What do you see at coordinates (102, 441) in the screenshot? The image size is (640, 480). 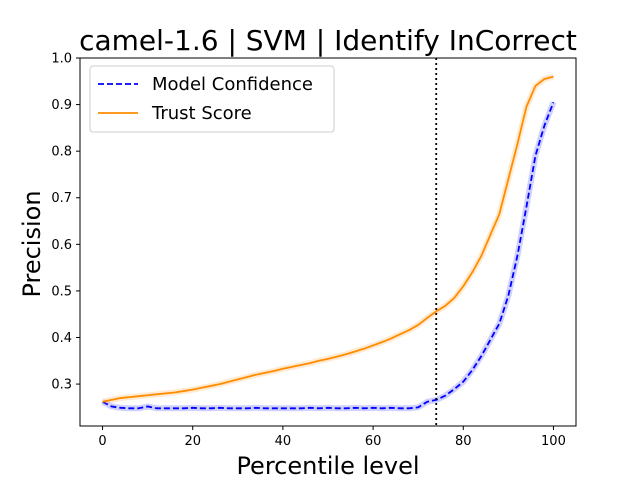 I see `x-tick-label: 0` at bounding box center [102, 441].